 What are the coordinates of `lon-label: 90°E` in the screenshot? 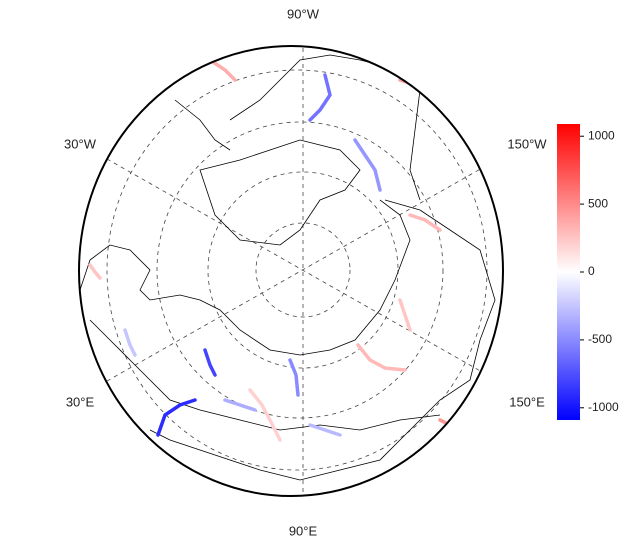 It's located at (303, 530).